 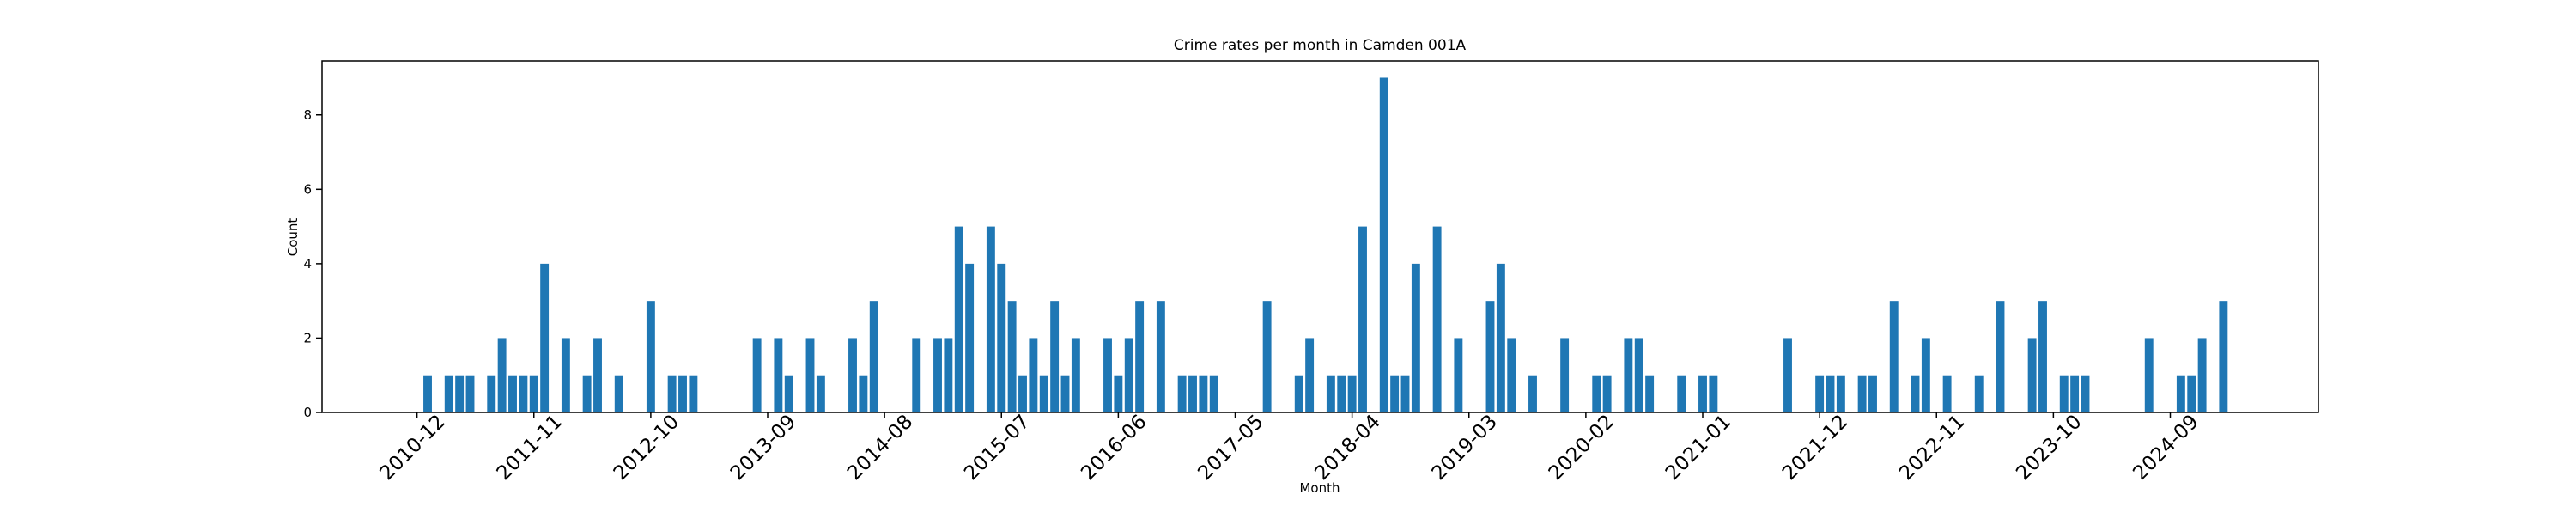 I want to click on x-tick-label: 2021-01, so click(x=1698, y=448).